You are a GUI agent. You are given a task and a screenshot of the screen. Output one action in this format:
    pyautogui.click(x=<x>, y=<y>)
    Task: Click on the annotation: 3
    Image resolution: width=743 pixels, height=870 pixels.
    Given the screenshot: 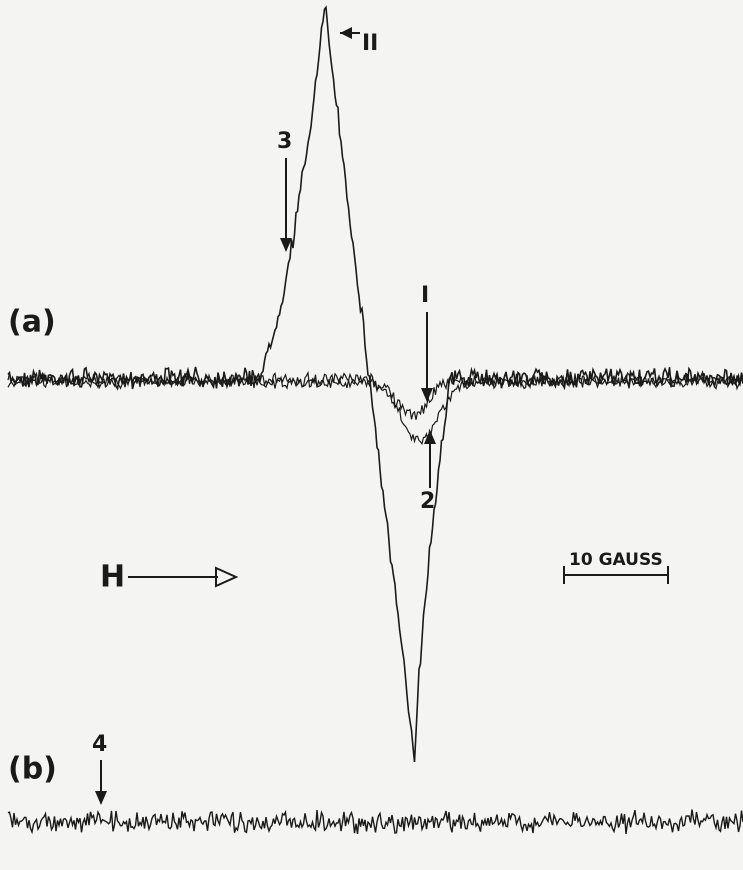 What is the action you would take?
    pyautogui.click(x=284, y=141)
    